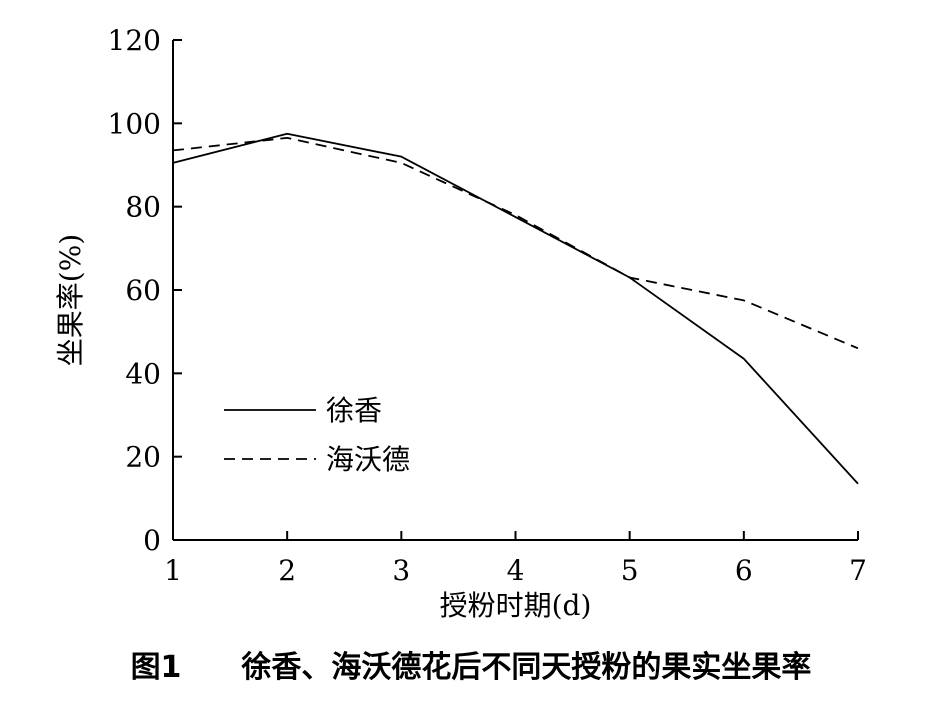 This screenshot has width=942, height=721. Describe the element at coordinates (630, 570) in the screenshot. I see `x-tick-label: 5` at that location.